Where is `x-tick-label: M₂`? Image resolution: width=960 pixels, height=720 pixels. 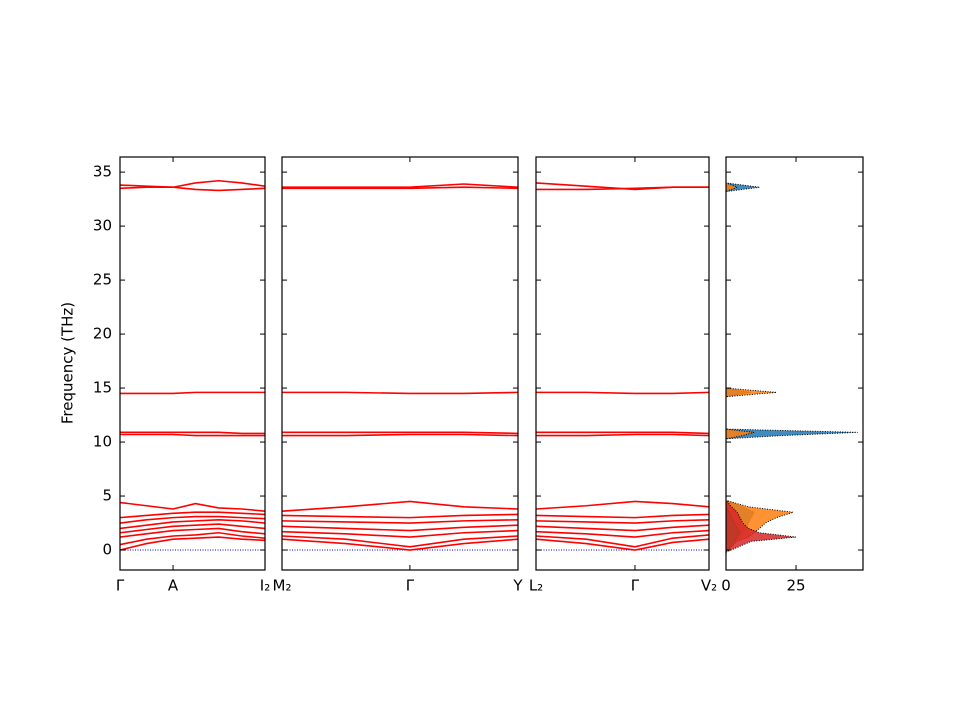
x-tick-label: M₂ is located at coordinates (282, 586).